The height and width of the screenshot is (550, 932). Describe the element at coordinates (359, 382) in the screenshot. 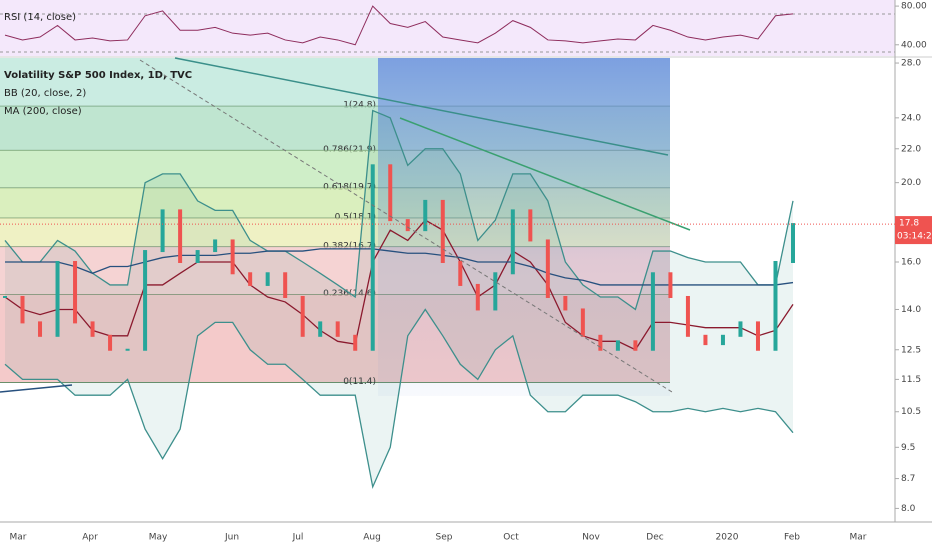

I see `fib-label: 0(11.4)` at that location.